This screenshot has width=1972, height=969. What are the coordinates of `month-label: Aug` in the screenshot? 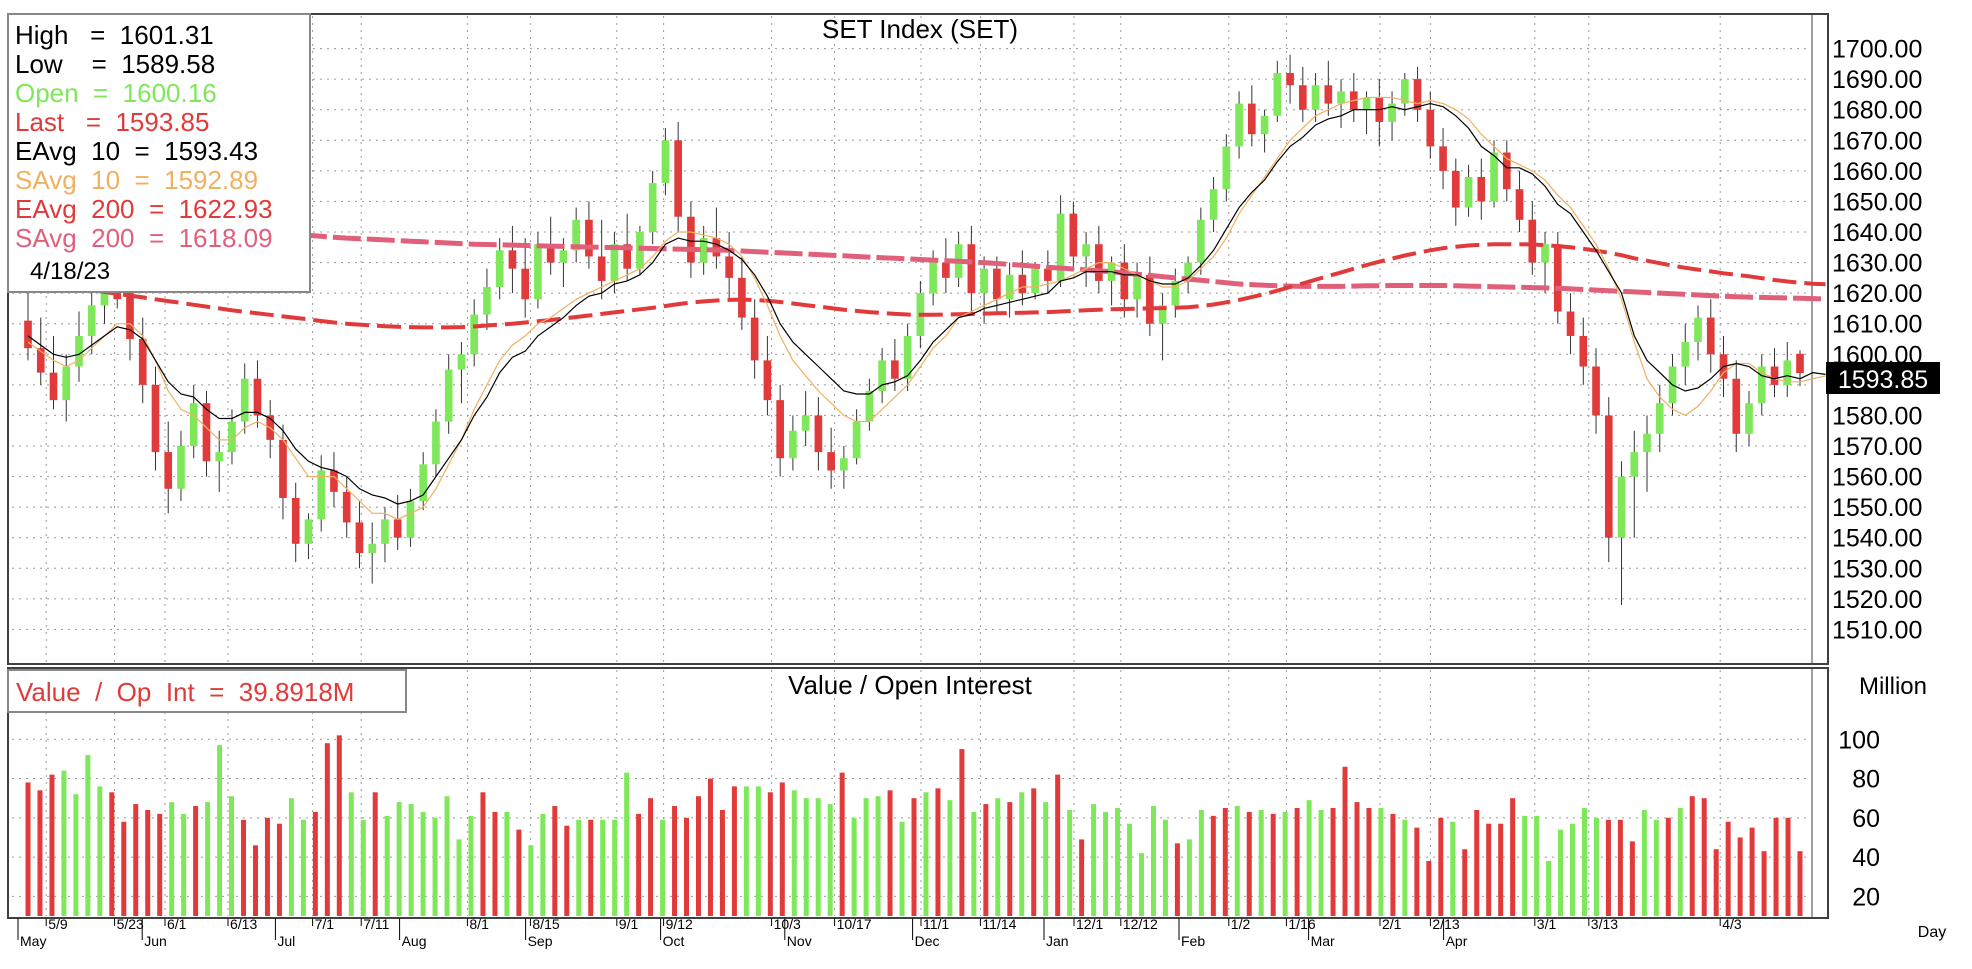 It's located at (414, 941).